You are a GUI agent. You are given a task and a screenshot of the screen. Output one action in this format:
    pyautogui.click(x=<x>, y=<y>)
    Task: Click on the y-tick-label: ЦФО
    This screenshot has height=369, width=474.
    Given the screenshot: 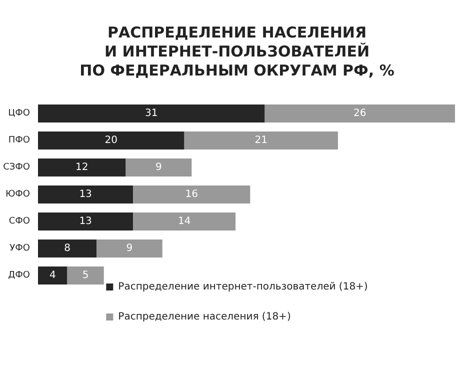 What is the action you would take?
    pyautogui.click(x=19, y=113)
    